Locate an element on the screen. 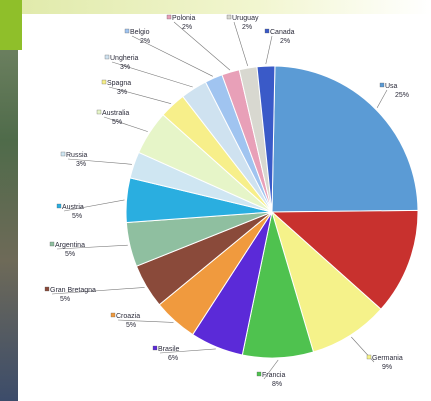 This screenshot has width=431, height=401. slice-value-label: 6% is located at coordinates (173, 358).